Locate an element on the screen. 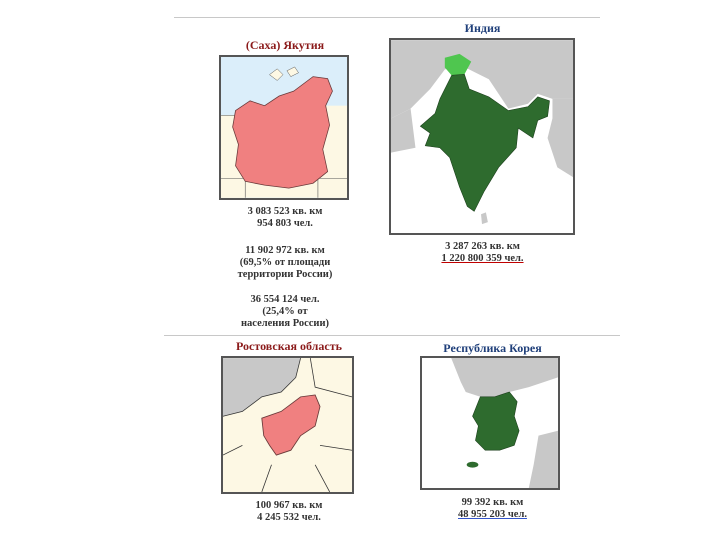 This screenshot has width=720, height=540. rostov-population: 4 245 532 чел. is located at coordinates (289, 517).